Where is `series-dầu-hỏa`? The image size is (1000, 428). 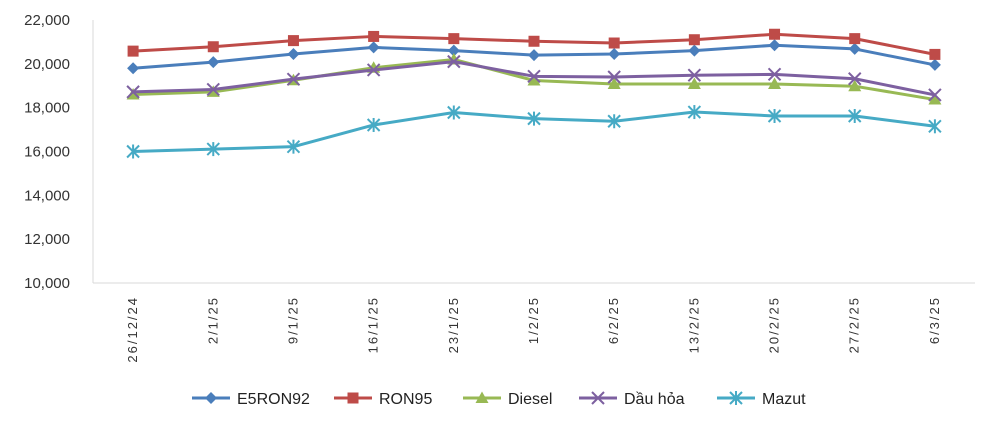 series-dầu-hỏa is located at coordinates (534, 78).